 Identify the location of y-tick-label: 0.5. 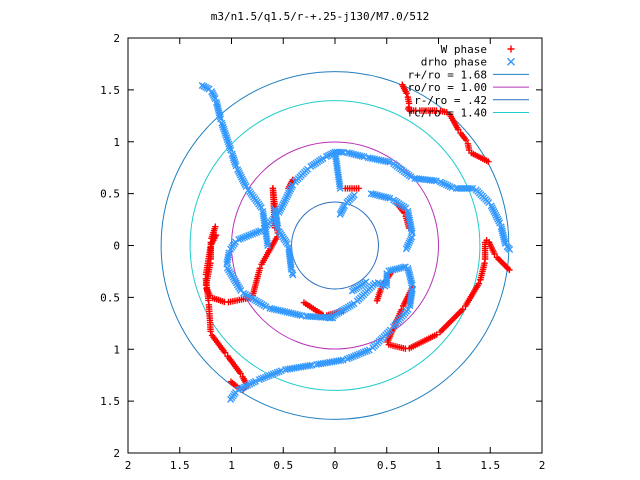
(110, 194).